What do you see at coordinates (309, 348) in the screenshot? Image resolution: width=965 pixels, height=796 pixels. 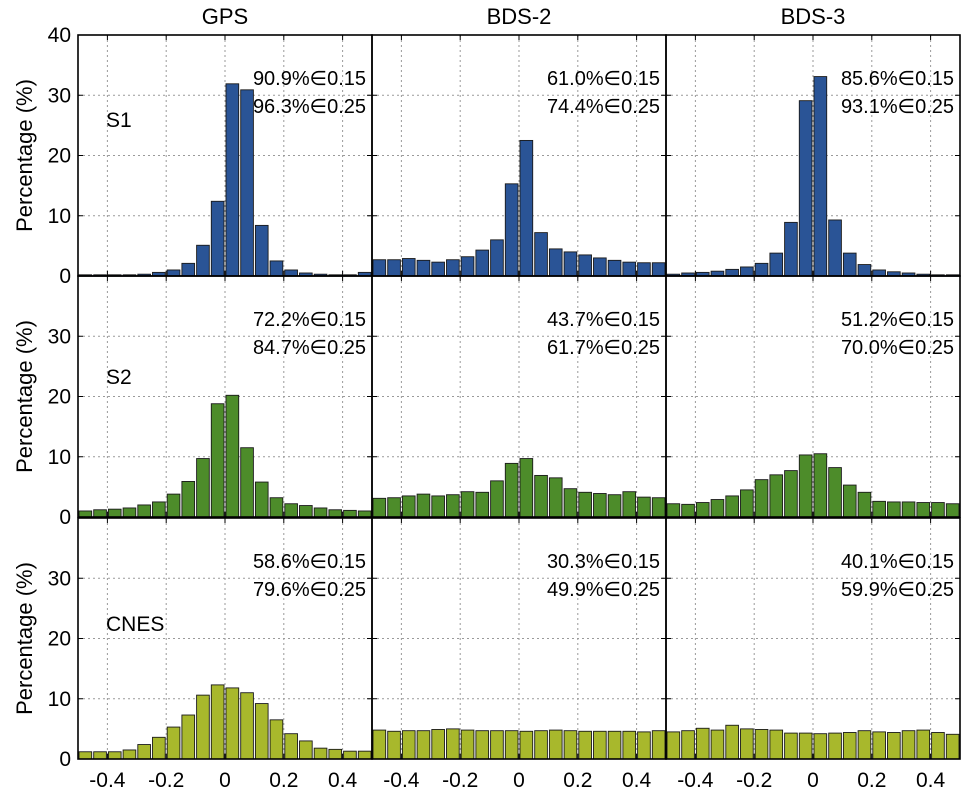 I see `stat-annotation-025: 84.7%∈0.25` at bounding box center [309, 348].